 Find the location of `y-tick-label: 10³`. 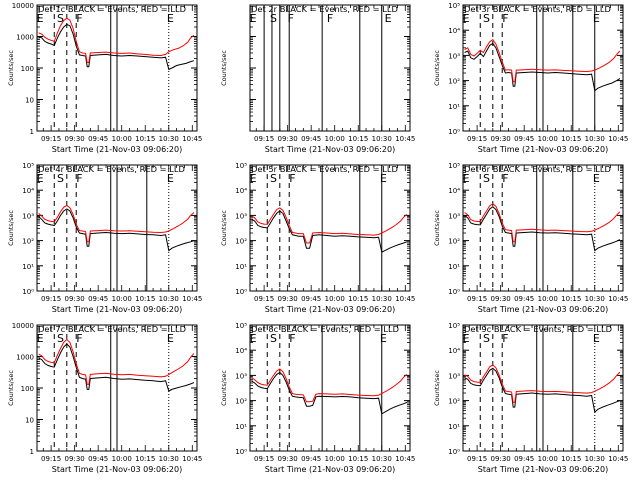

y-tick-label: 10³ is located at coordinates (454, 56).